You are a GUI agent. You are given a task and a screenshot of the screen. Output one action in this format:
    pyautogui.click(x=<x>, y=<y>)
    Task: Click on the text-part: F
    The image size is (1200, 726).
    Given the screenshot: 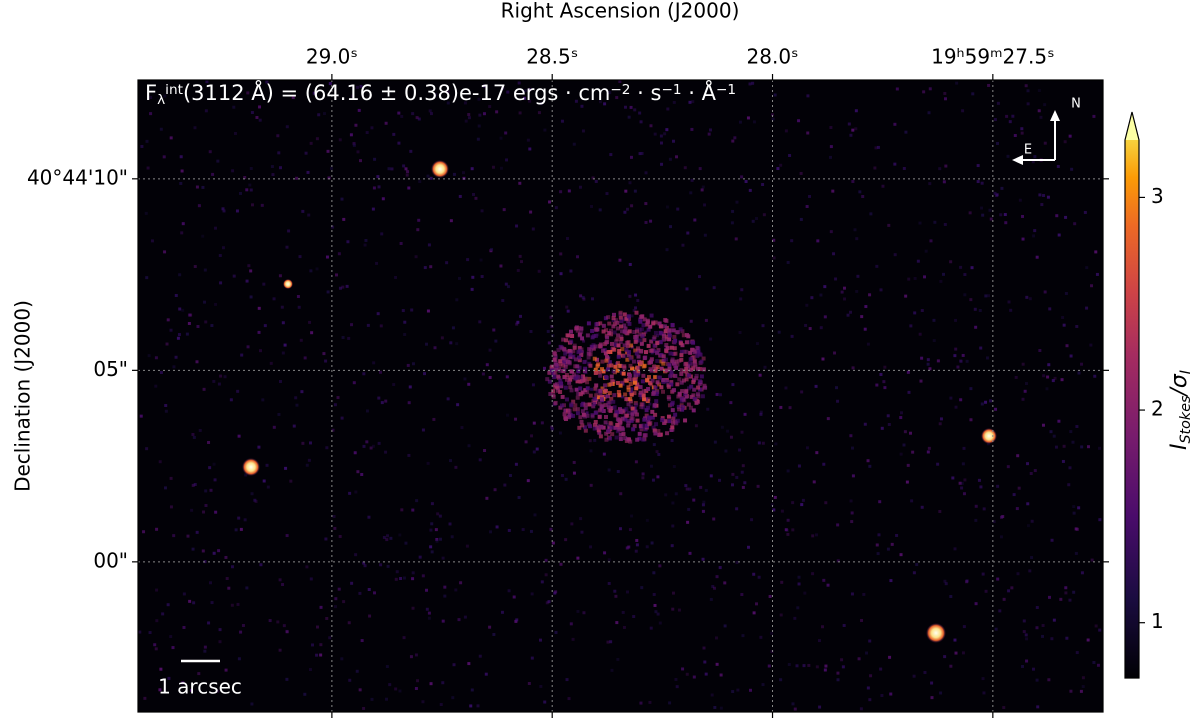 What is the action you would take?
    pyautogui.click(x=151, y=93)
    